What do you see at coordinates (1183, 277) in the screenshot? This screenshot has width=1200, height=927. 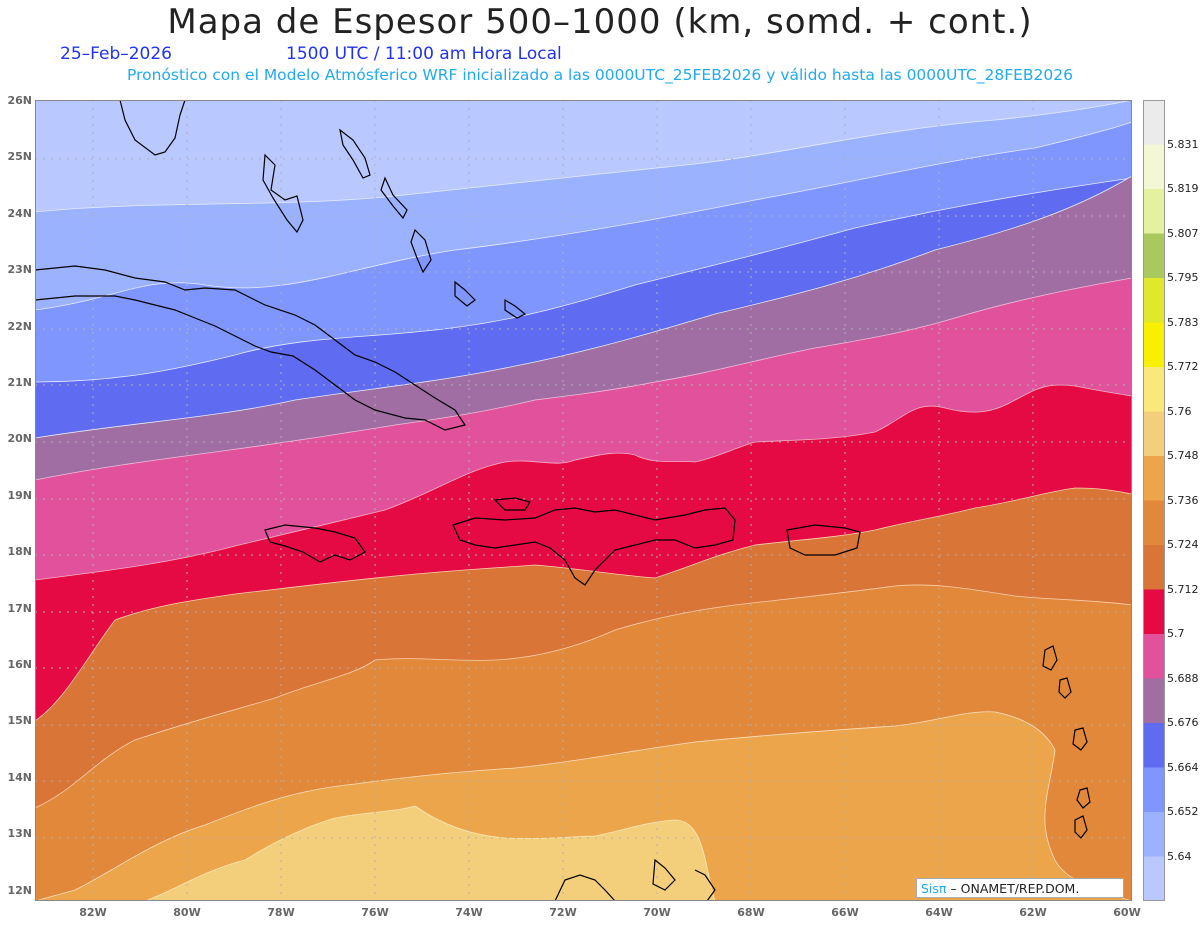 I see `colorbar-label: 5.795` at bounding box center [1183, 277].